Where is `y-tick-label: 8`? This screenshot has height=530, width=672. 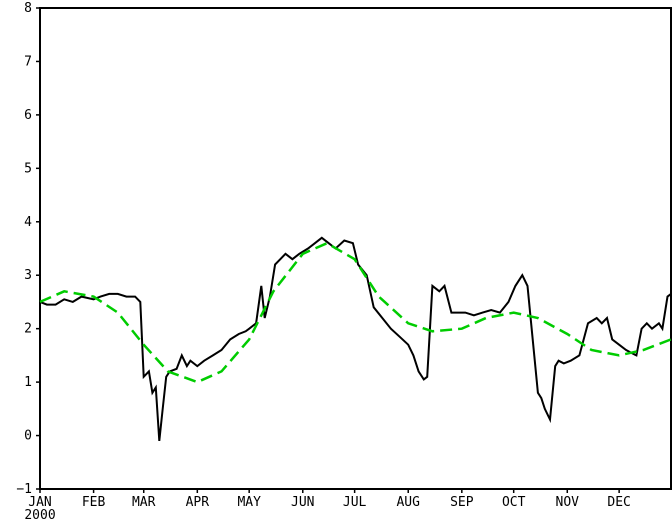 y-tick-label: 8 is located at coordinates (28, 8).